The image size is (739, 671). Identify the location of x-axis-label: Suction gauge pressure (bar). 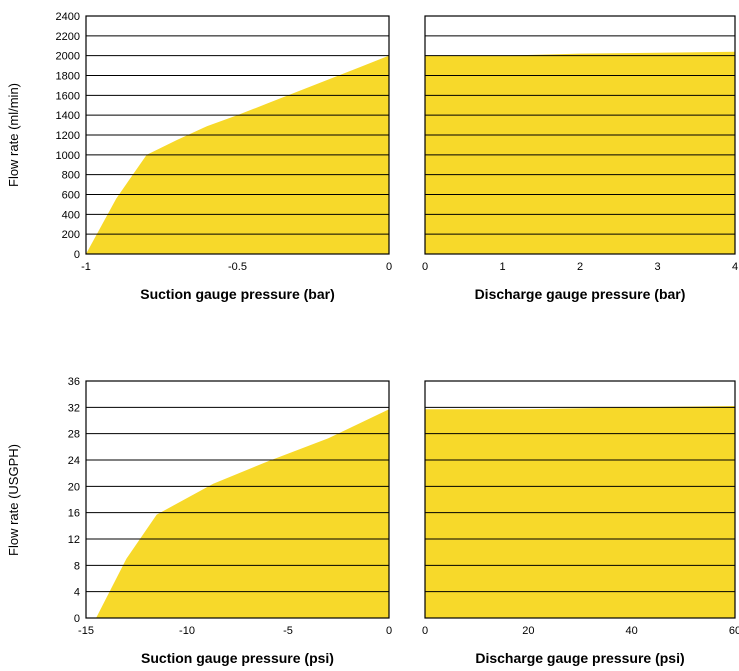
(237, 294).